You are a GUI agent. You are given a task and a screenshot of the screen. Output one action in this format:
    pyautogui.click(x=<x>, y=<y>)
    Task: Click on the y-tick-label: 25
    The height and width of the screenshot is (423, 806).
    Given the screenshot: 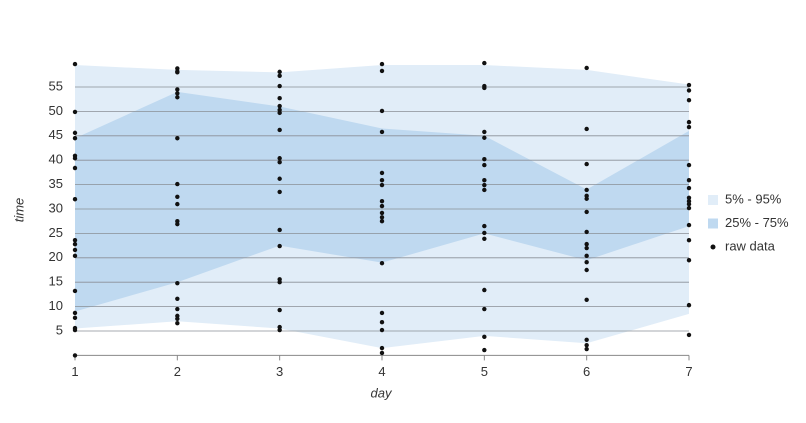 What is the action you would take?
    pyautogui.click(x=56, y=232)
    